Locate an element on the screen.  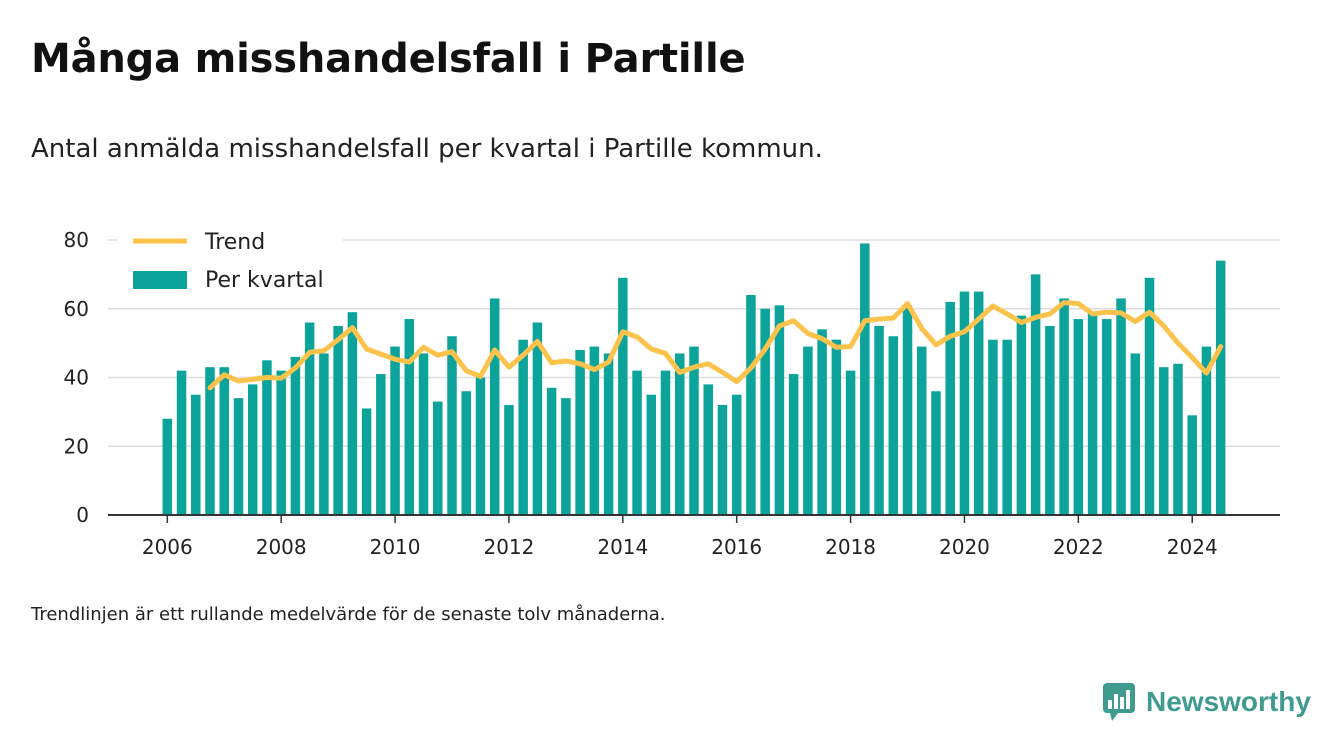
bar-2011-Q1 is located at coordinates (452, 425).